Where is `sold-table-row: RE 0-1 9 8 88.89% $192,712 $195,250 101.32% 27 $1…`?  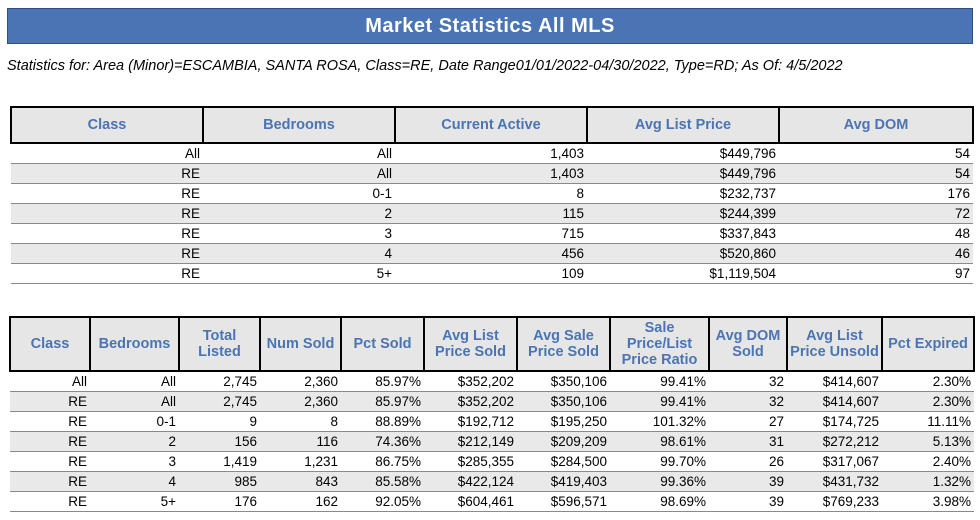
sold-table-row: RE 0-1 9 8 88.89% $192,712 $195,250 101.32% 27 $1… is located at coordinates (492, 421).